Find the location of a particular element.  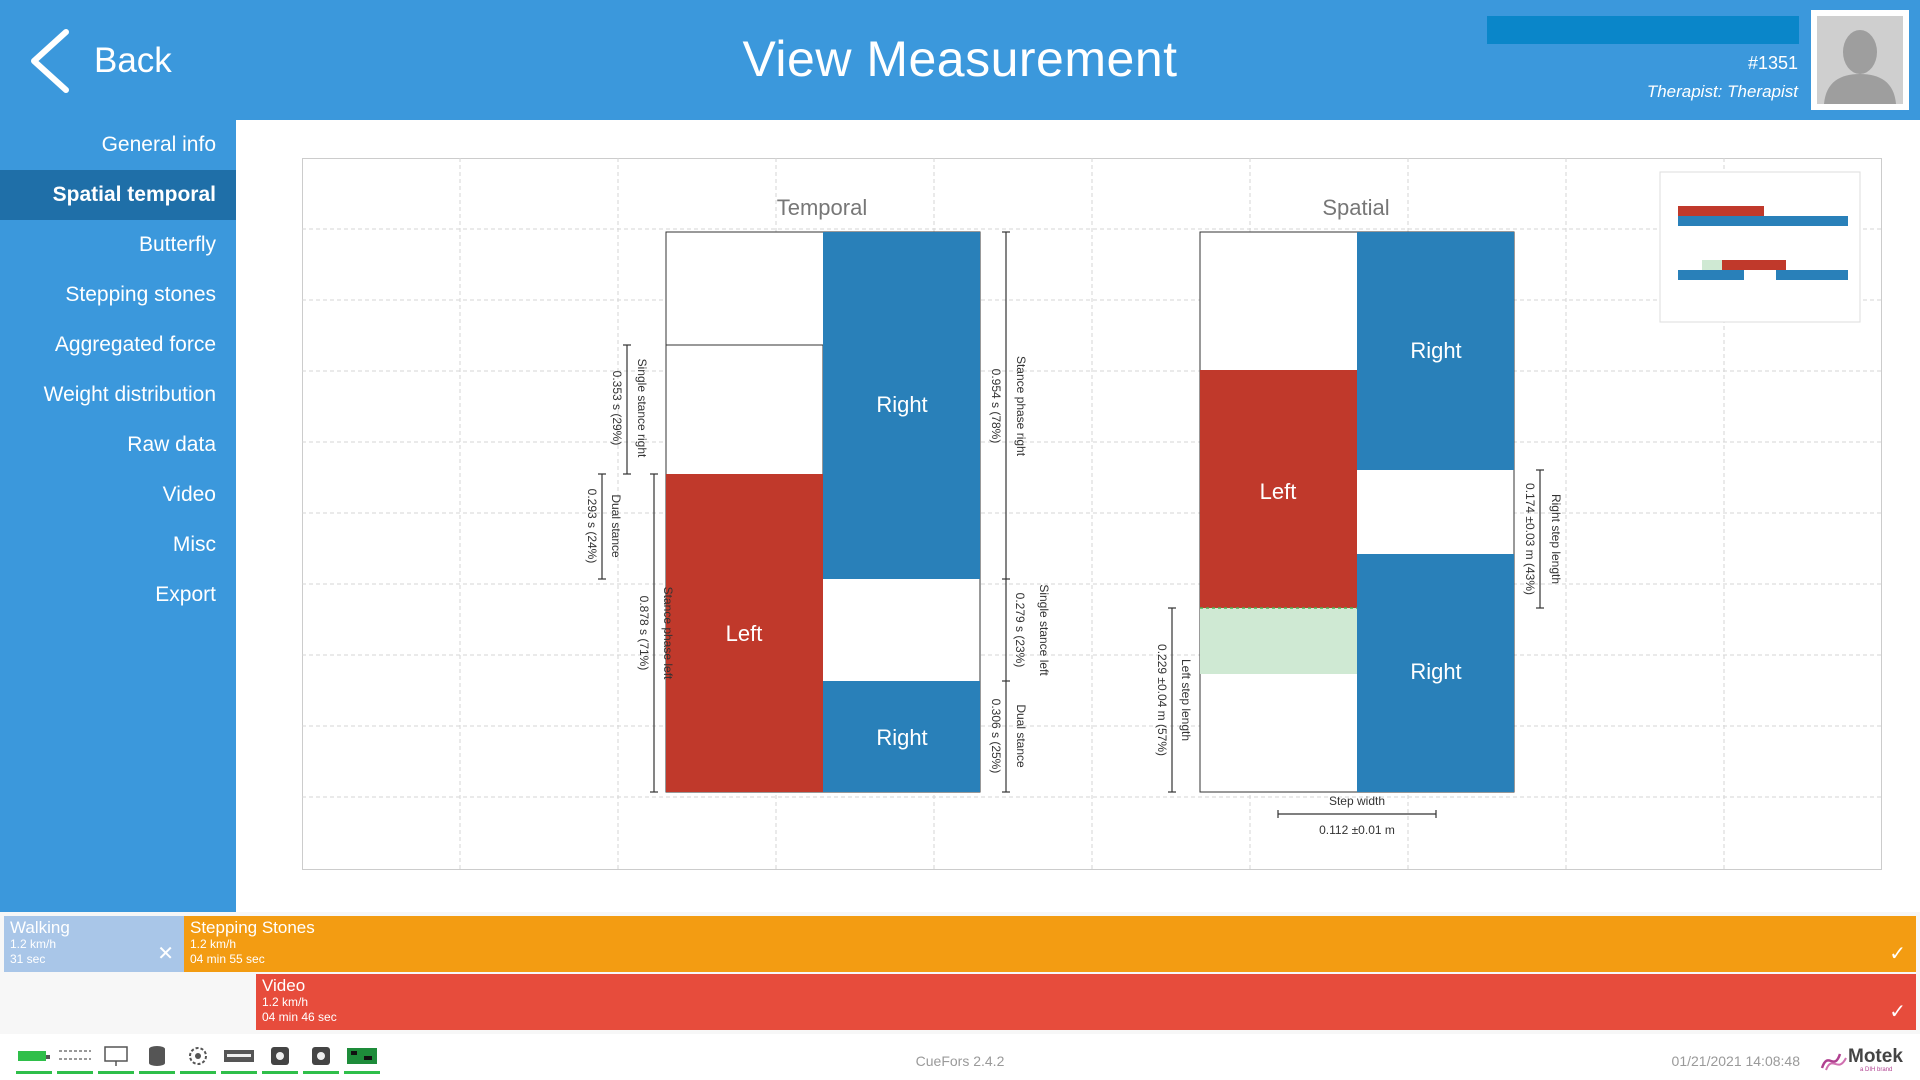

timeline-video: Video 1.2 km/h 04 min 46 sec ✓ is located at coordinates (1086, 1002).